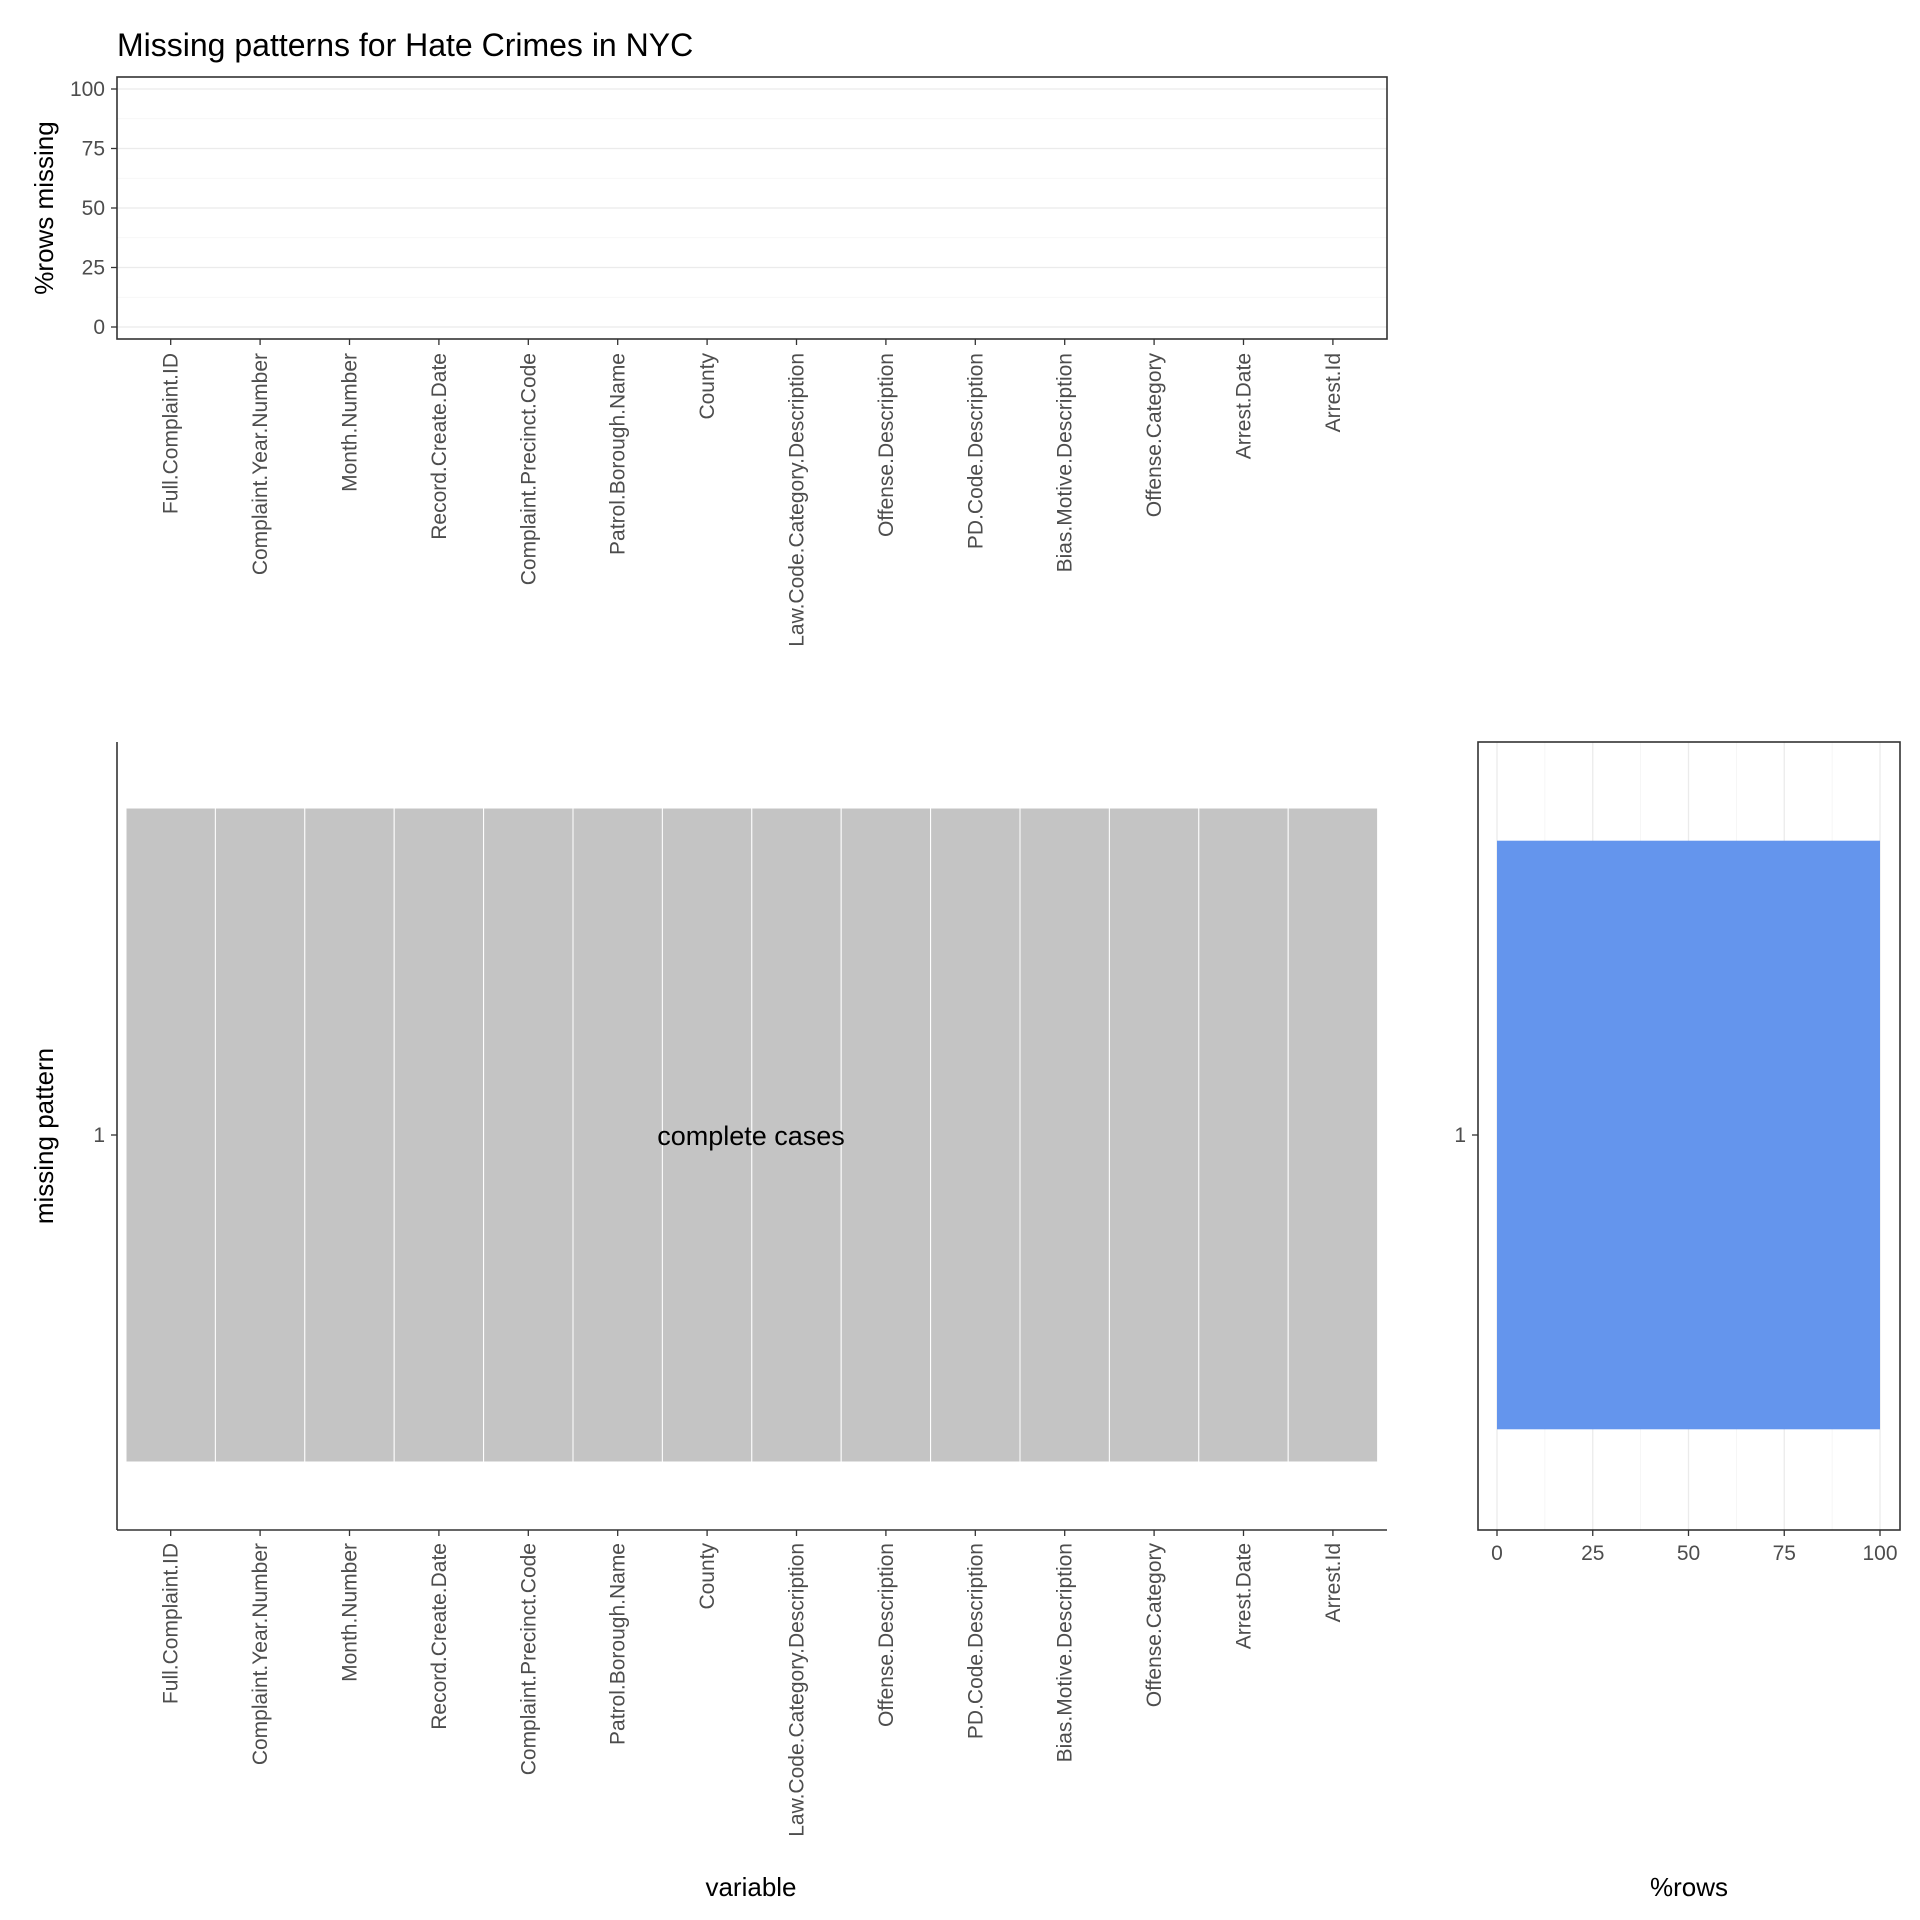 The height and width of the screenshot is (1920, 1920). Describe the element at coordinates (618, 1644) in the screenshot. I see `main-x-tick-label: Patrol.Borough.Name` at that location.